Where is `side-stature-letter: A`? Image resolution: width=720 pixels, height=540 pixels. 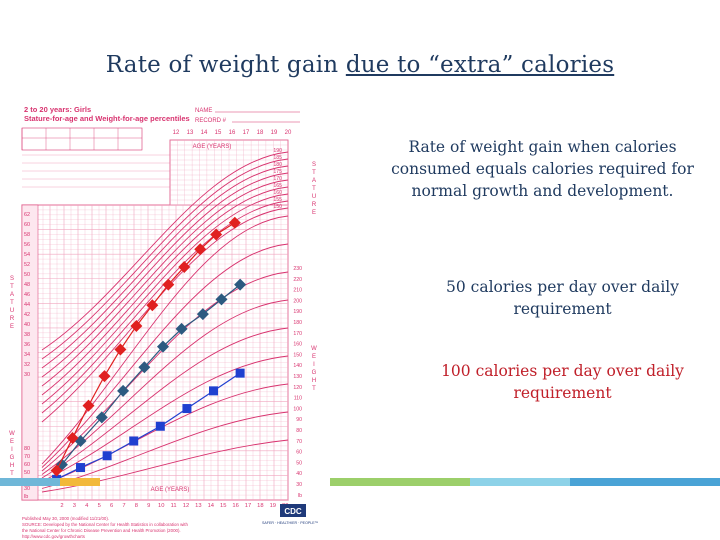 side-stature-letter: A is located at coordinates (314, 181).